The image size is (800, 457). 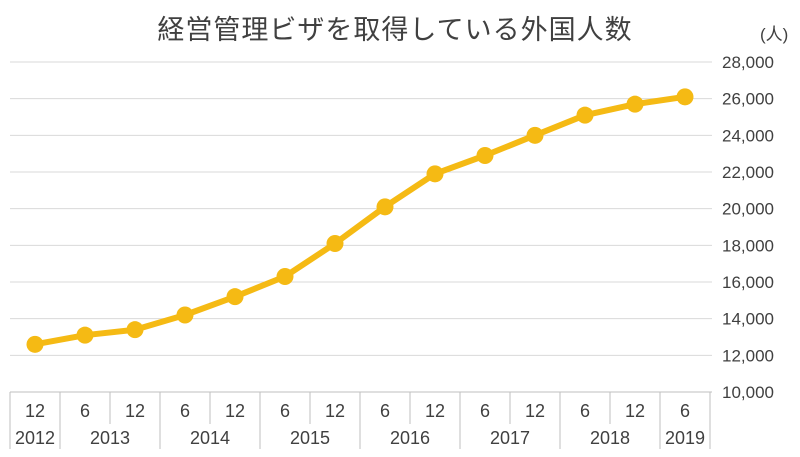 I want to click on y-tick-label: 12,000, so click(x=748, y=355).